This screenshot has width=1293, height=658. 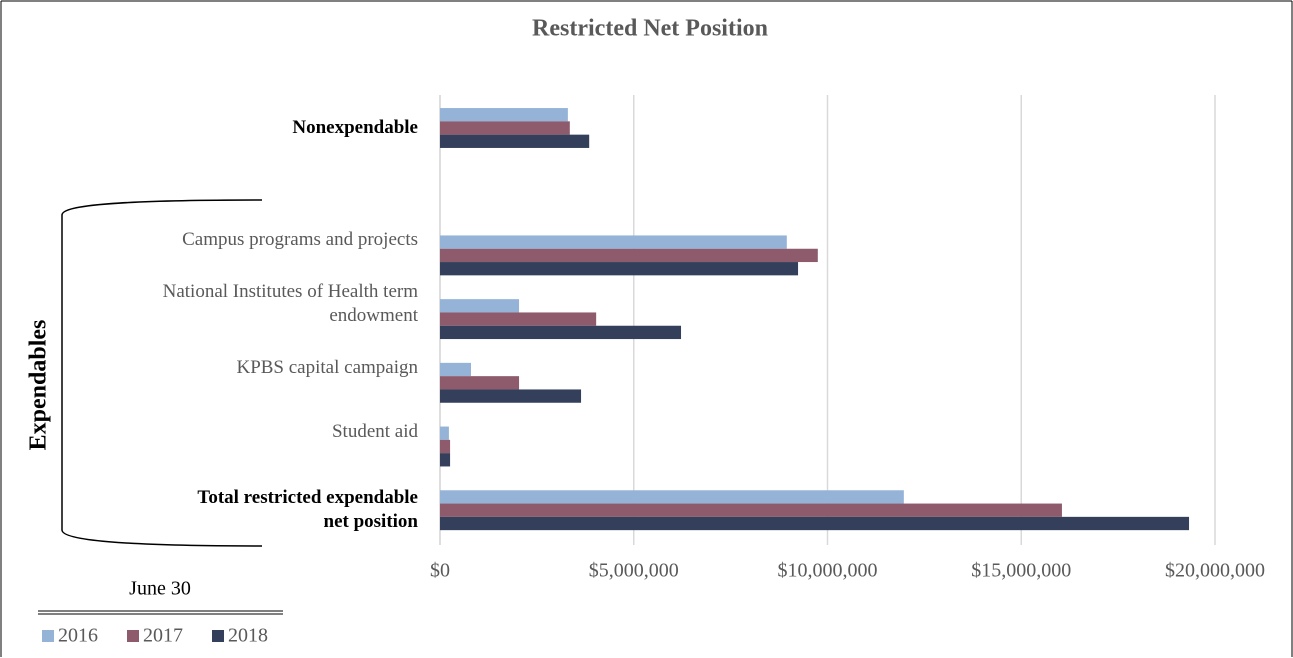 What do you see at coordinates (1215, 571) in the screenshot?
I see `x-tick-label: $20,000,000` at bounding box center [1215, 571].